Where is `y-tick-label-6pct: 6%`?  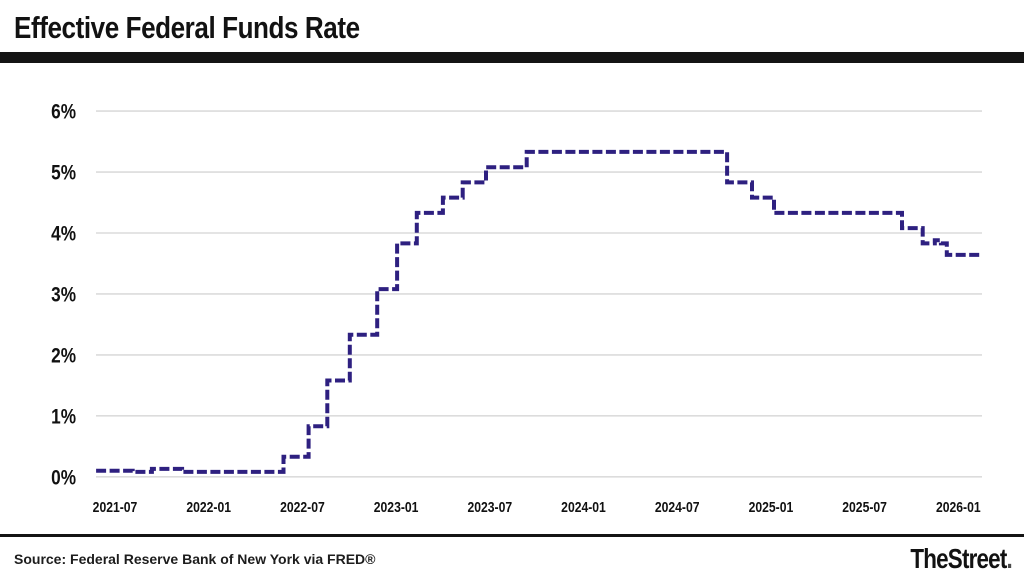 y-tick-label-6pct: 6% is located at coordinates (63, 112).